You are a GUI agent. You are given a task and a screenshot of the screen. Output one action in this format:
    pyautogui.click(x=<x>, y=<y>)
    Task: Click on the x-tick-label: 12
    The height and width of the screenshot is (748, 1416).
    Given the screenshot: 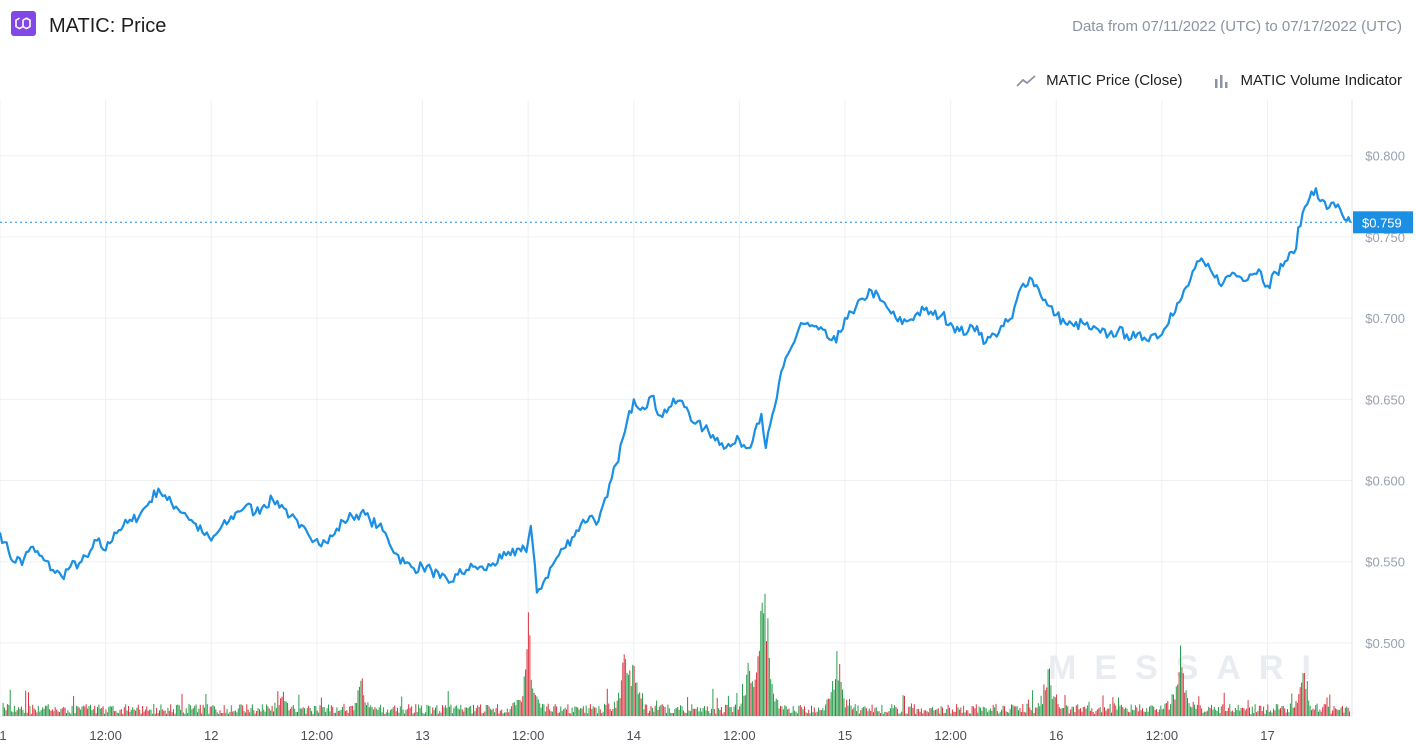 What is the action you would take?
    pyautogui.click(x=211, y=735)
    